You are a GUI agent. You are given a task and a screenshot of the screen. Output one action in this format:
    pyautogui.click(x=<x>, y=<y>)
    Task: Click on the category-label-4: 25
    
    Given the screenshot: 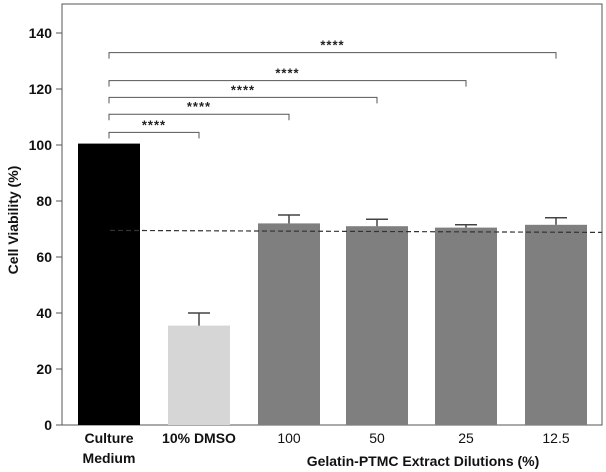 What is the action you would take?
    pyautogui.click(x=466, y=438)
    